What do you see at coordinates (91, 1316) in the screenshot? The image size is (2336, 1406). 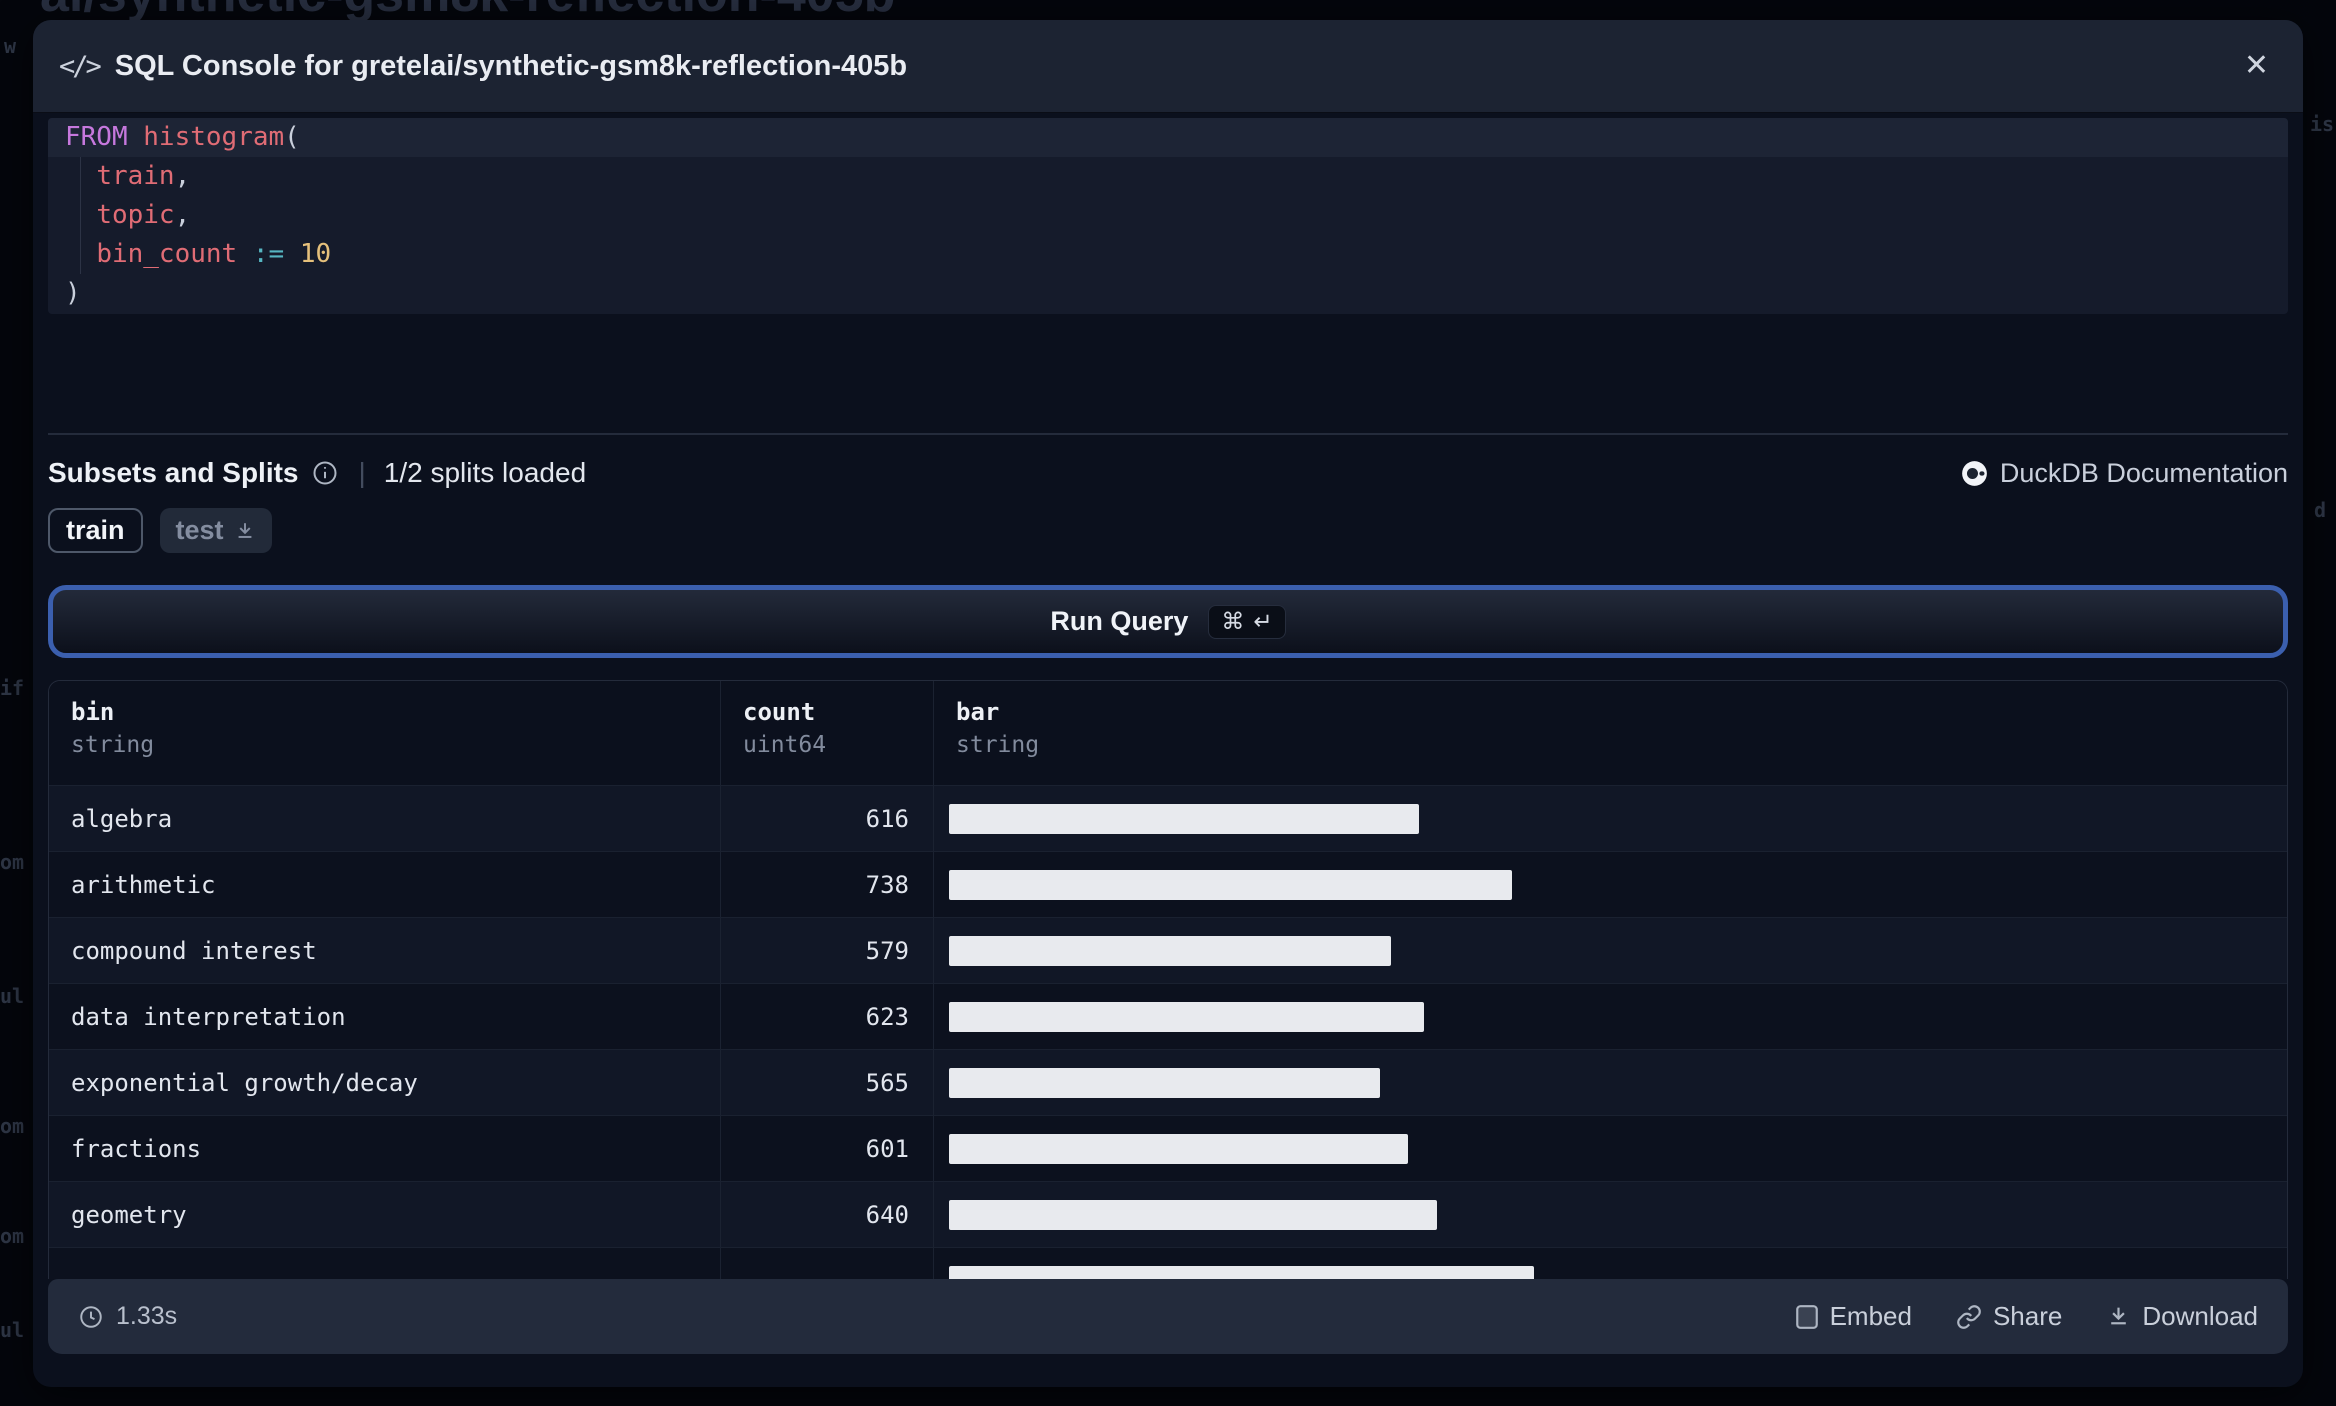 I see `clock-icon` at bounding box center [91, 1316].